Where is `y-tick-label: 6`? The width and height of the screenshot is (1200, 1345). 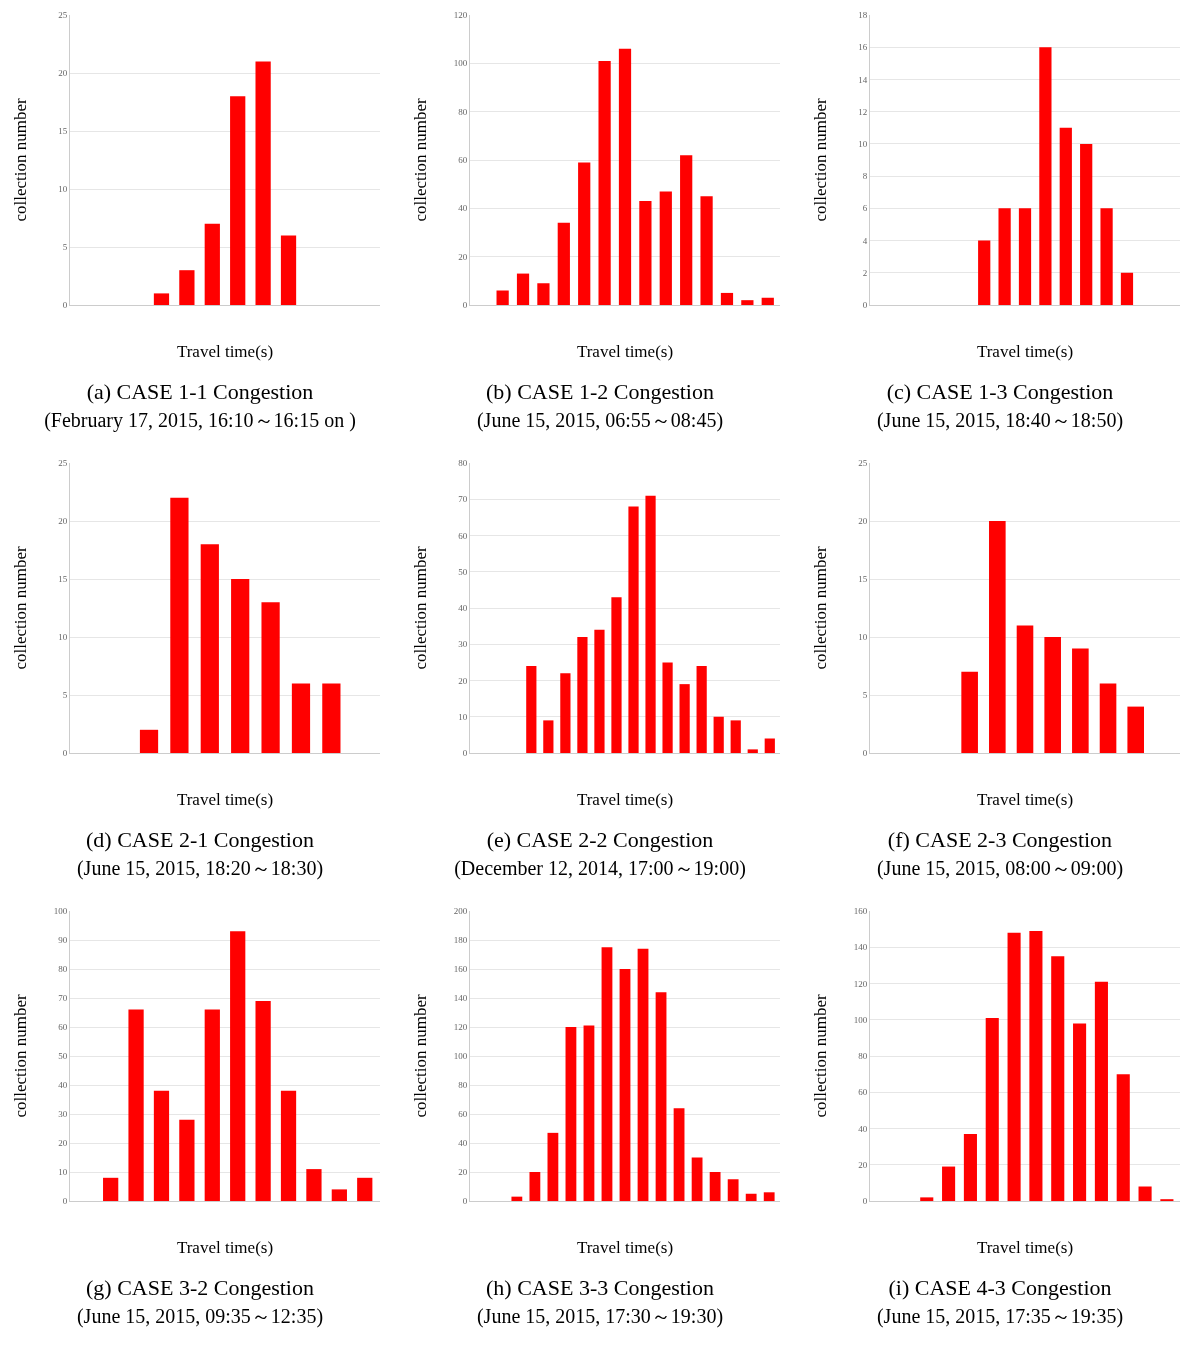
y-tick-label: 6 is located at coordinates (865, 208).